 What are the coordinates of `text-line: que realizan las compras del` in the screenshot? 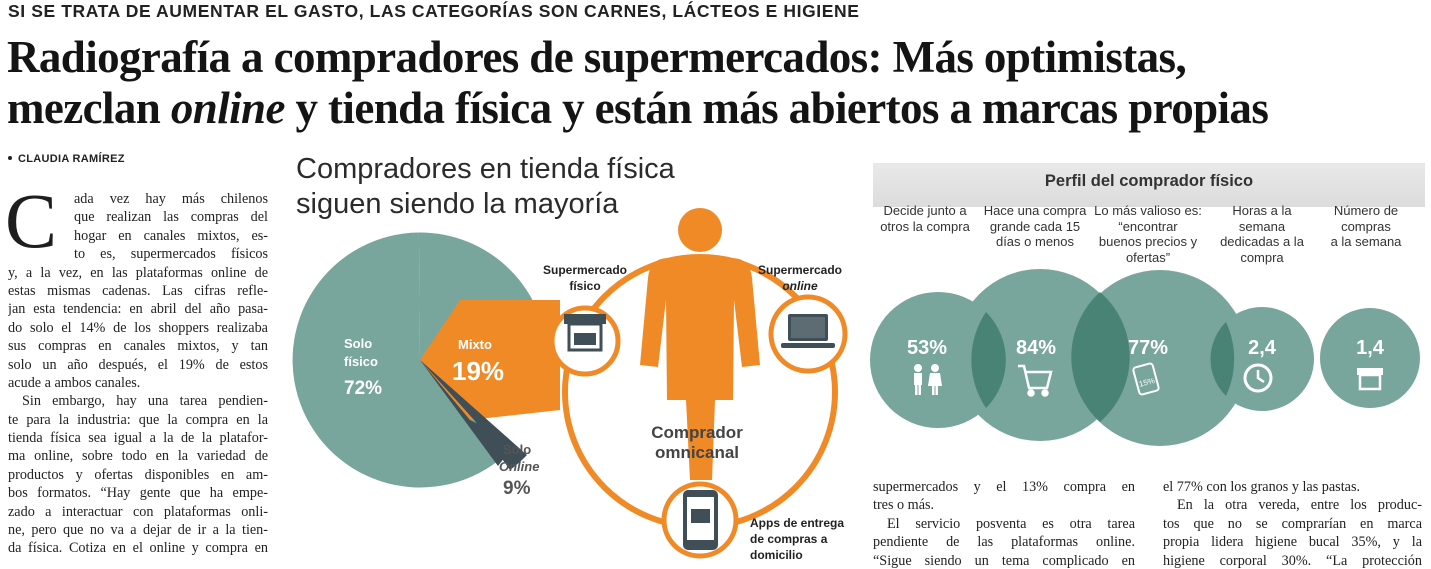 It's located at (171, 217).